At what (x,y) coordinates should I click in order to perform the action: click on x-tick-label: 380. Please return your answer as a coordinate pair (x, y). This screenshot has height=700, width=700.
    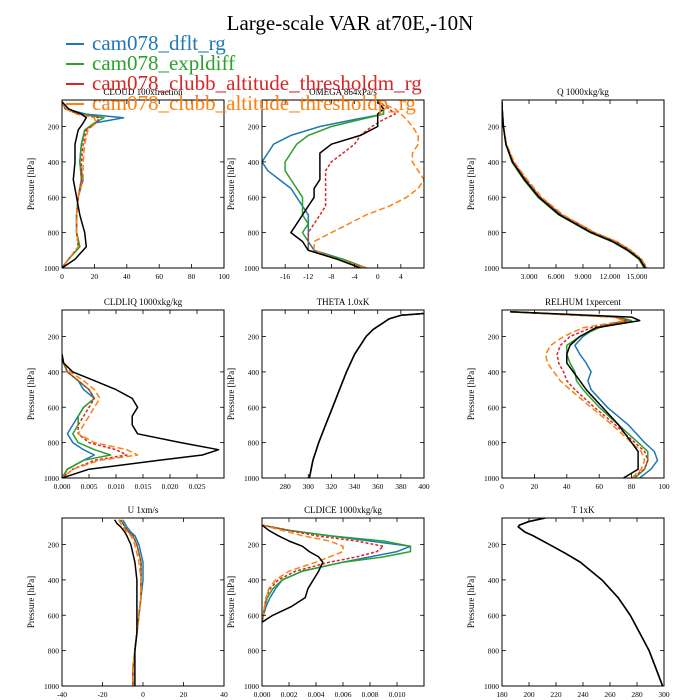
    Looking at the image, I should click on (401, 486).